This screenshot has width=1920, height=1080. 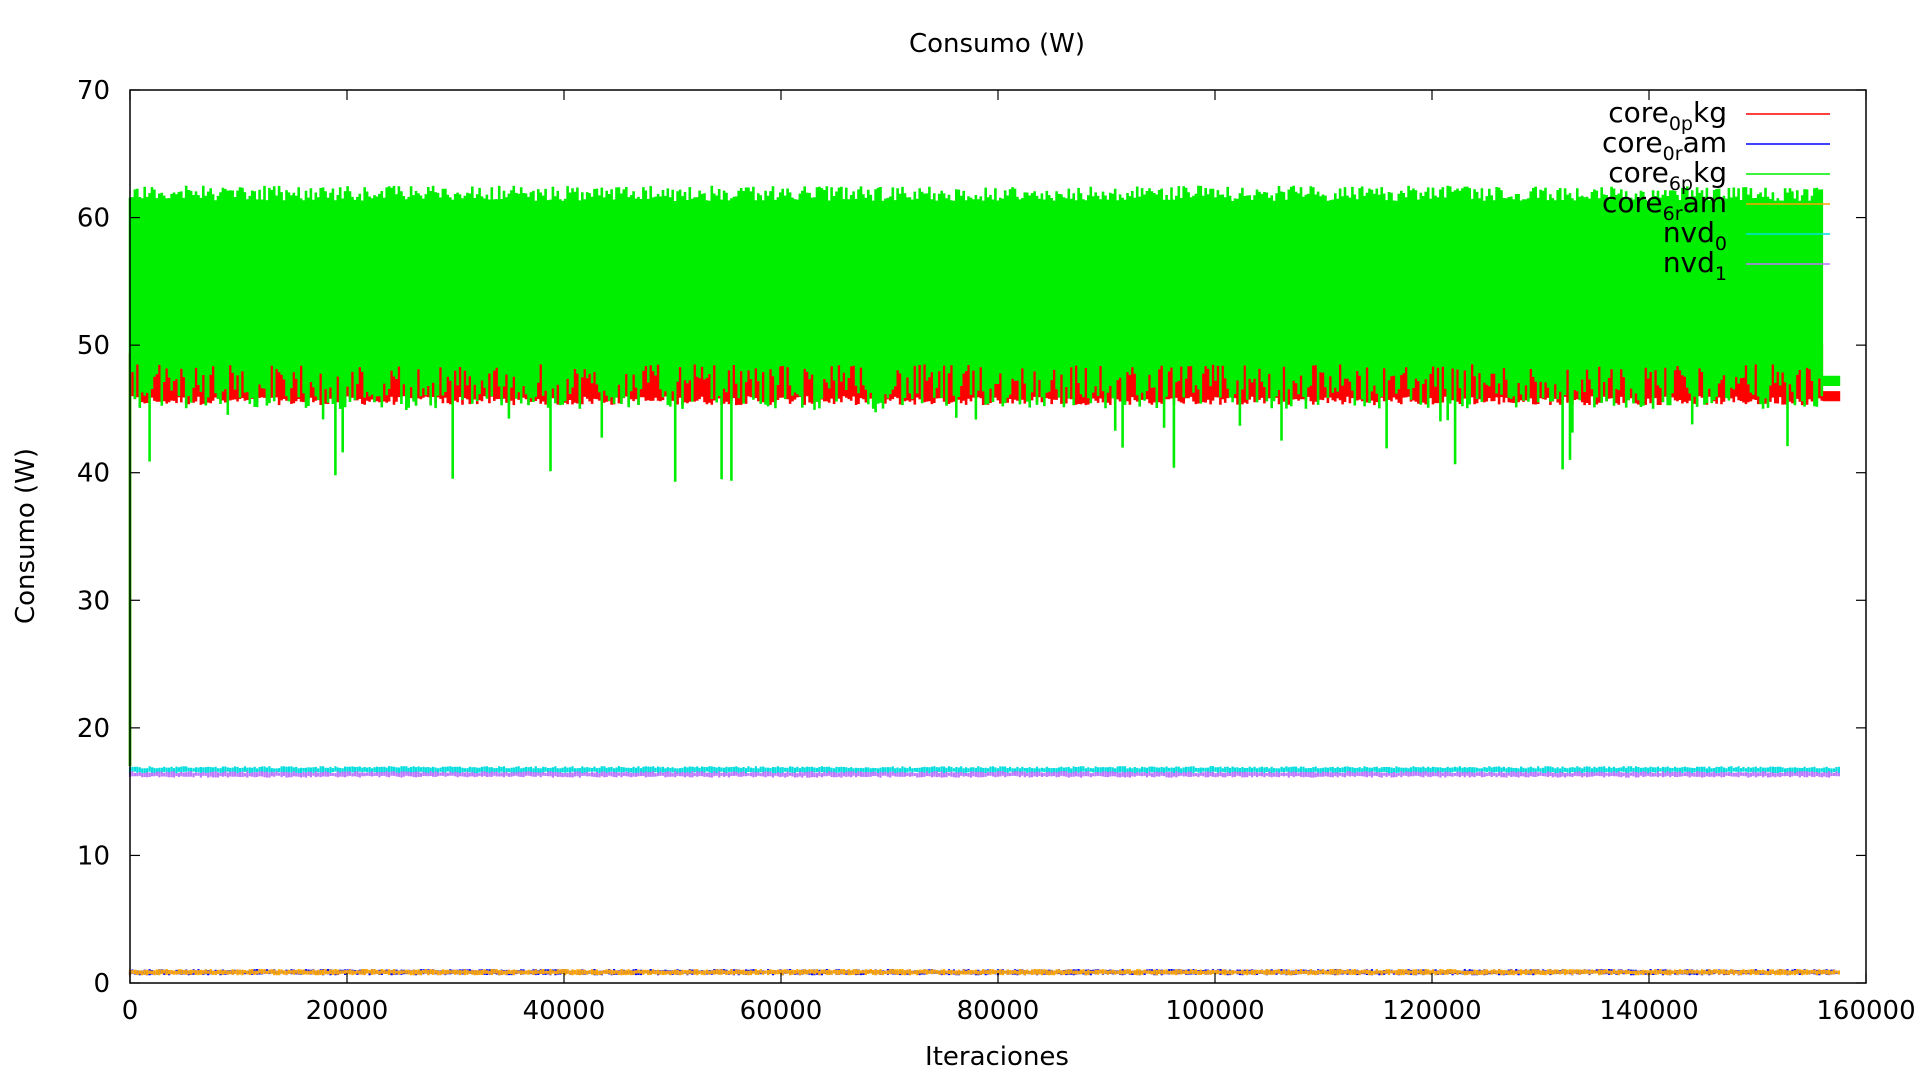 What do you see at coordinates (1664, 145) in the screenshot?
I see `legend-label: core0ram` at bounding box center [1664, 145].